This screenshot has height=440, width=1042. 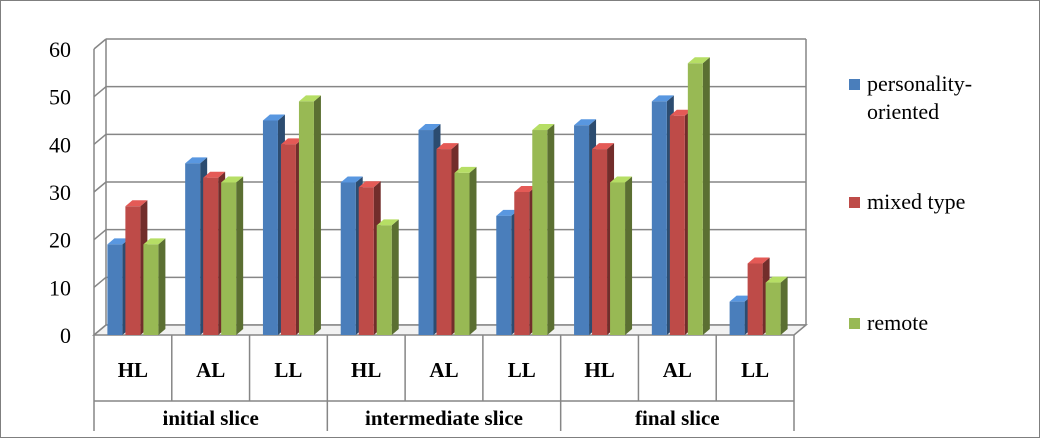 I want to click on y-tick-label: 50, so click(x=60, y=97).